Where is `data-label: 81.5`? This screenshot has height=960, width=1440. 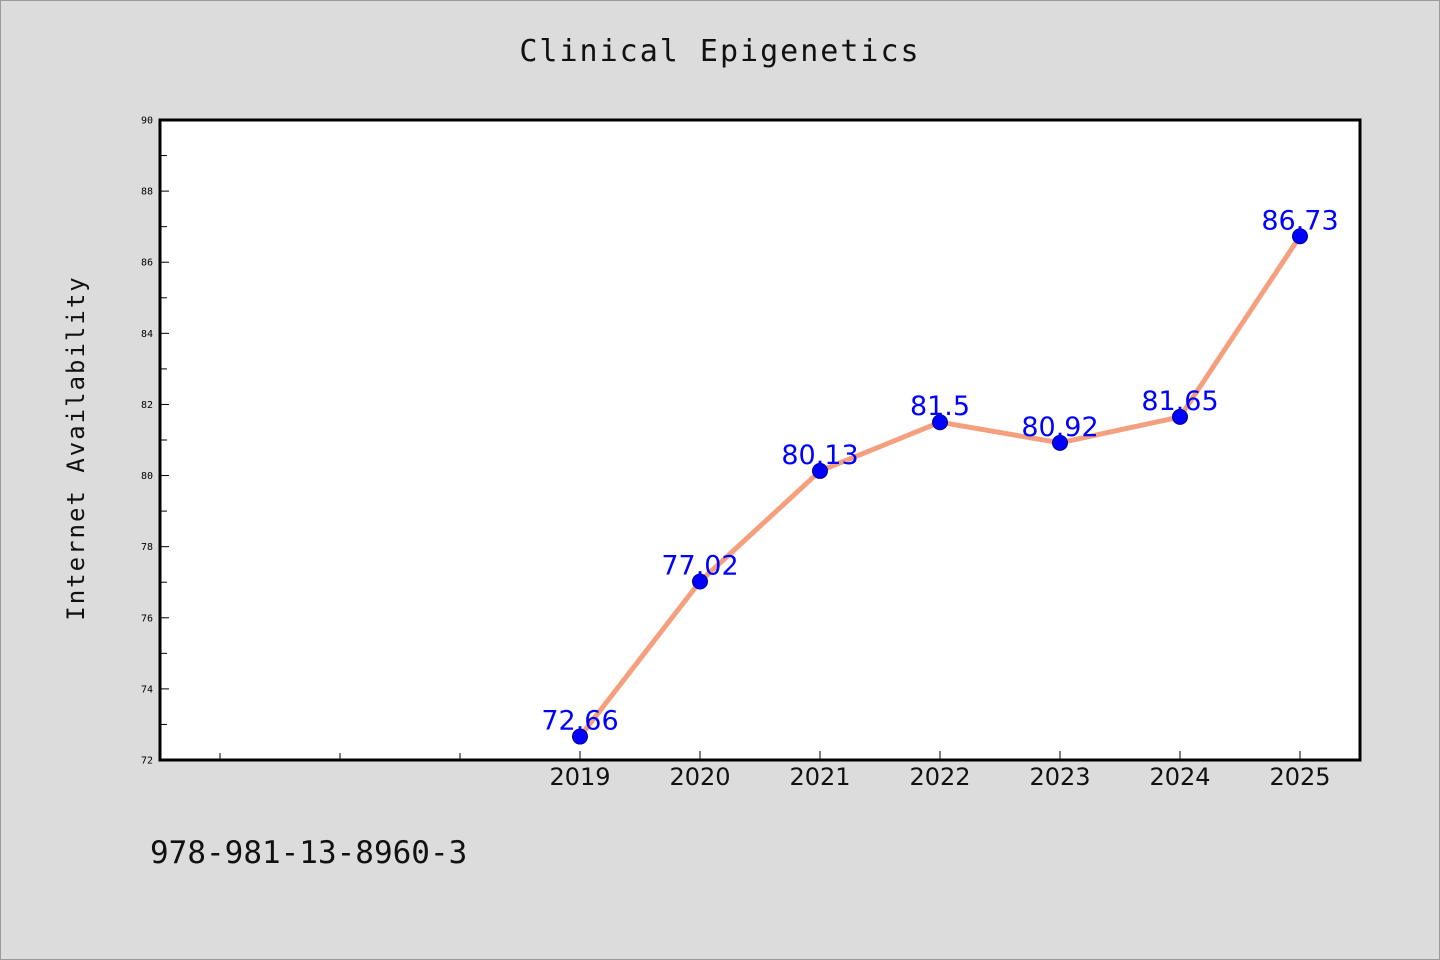 data-label: 81.5 is located at coordinates (940, 406).